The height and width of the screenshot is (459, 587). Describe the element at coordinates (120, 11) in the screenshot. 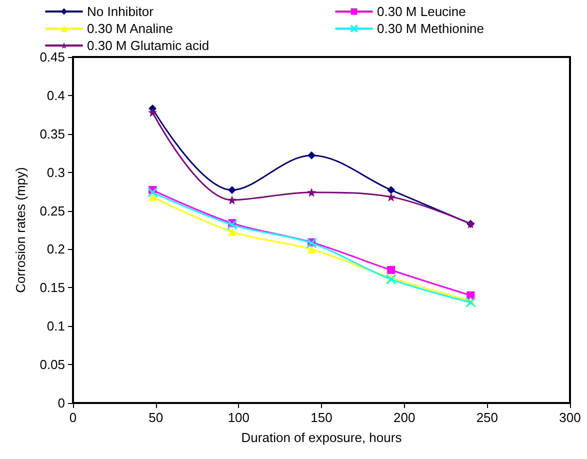

I see `legend-label: No Inhibitor` at that location.